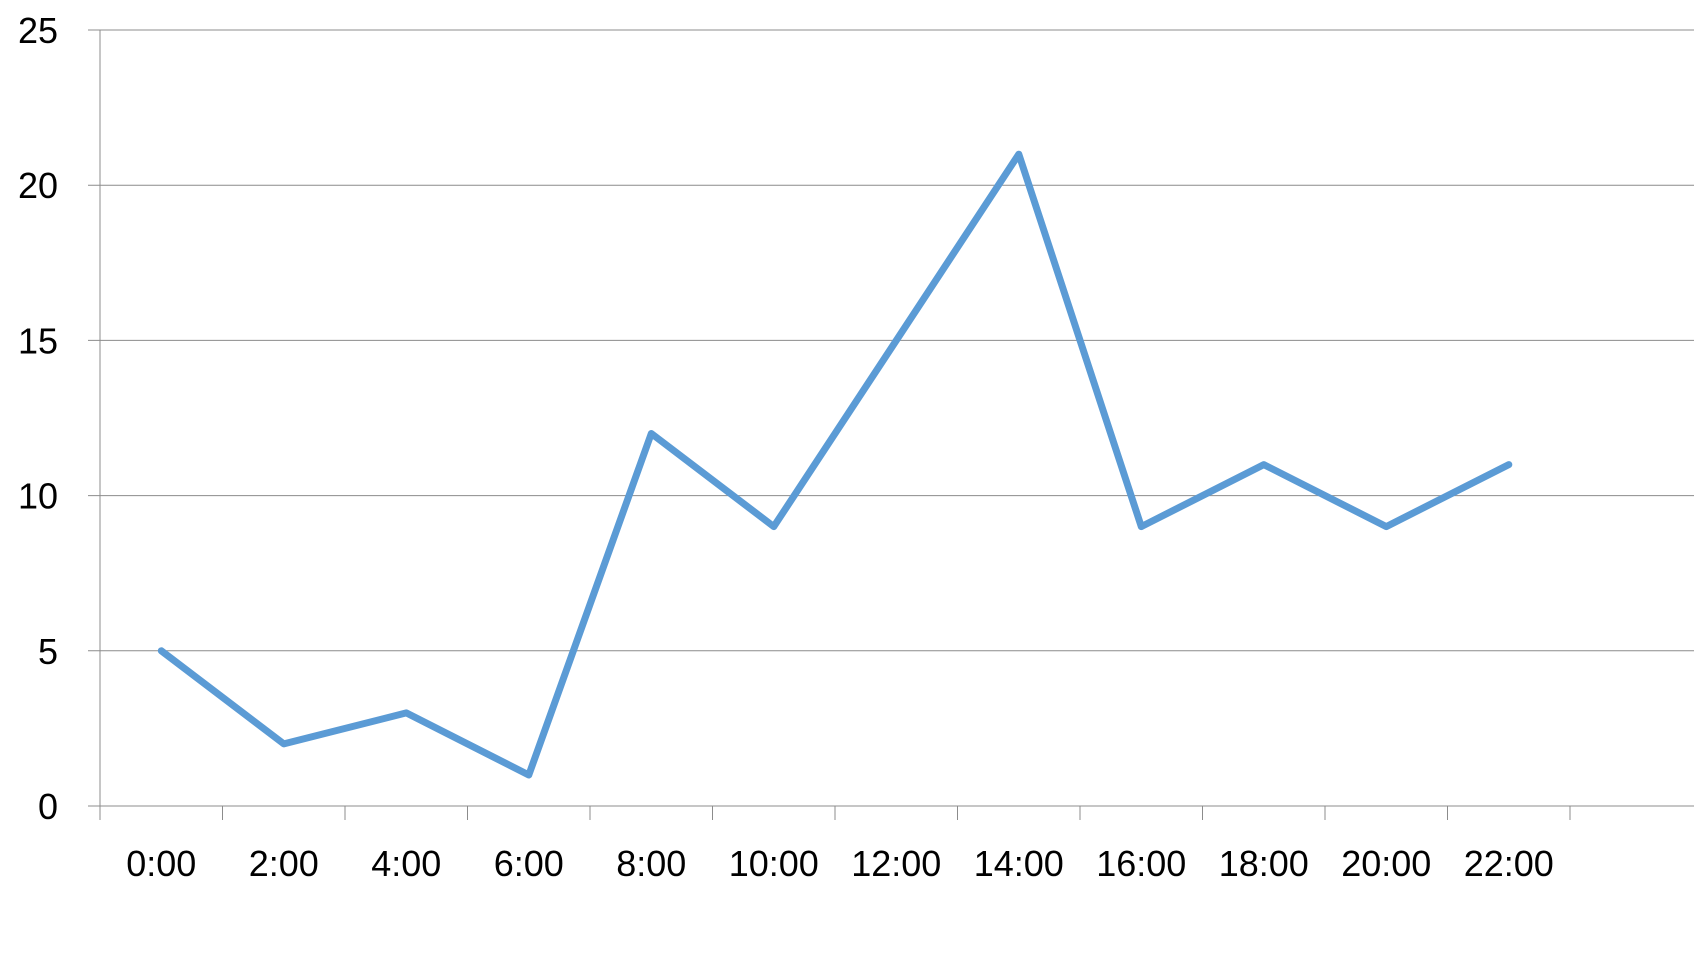 The width and height of the screenshot is (1694, 955). What do you see at coordinates (48, 651) in the screenshot?
I see `y-tick-label: 5` at bounding box center [48, 651].